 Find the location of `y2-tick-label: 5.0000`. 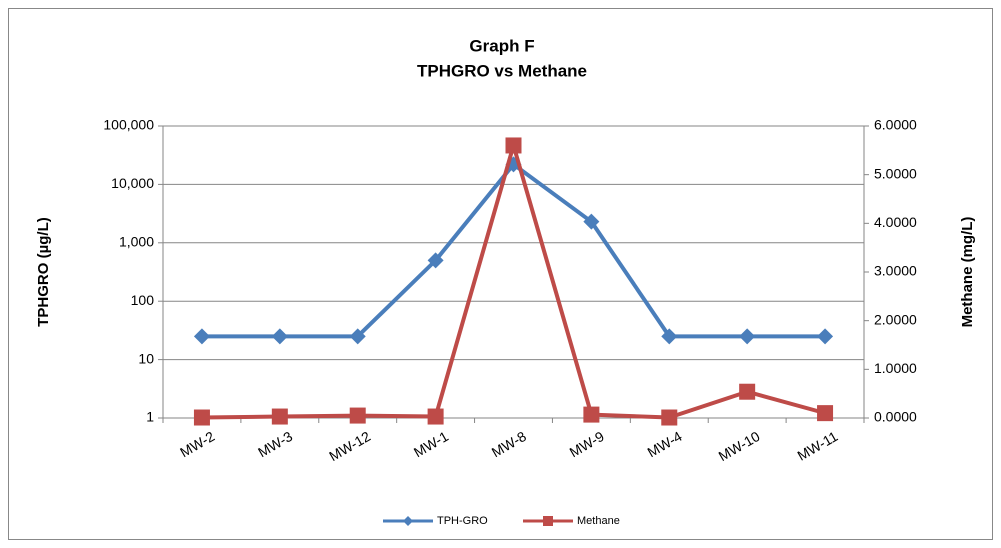

y2-tick-label: 5.0000 is located at coordinates (895, 173).